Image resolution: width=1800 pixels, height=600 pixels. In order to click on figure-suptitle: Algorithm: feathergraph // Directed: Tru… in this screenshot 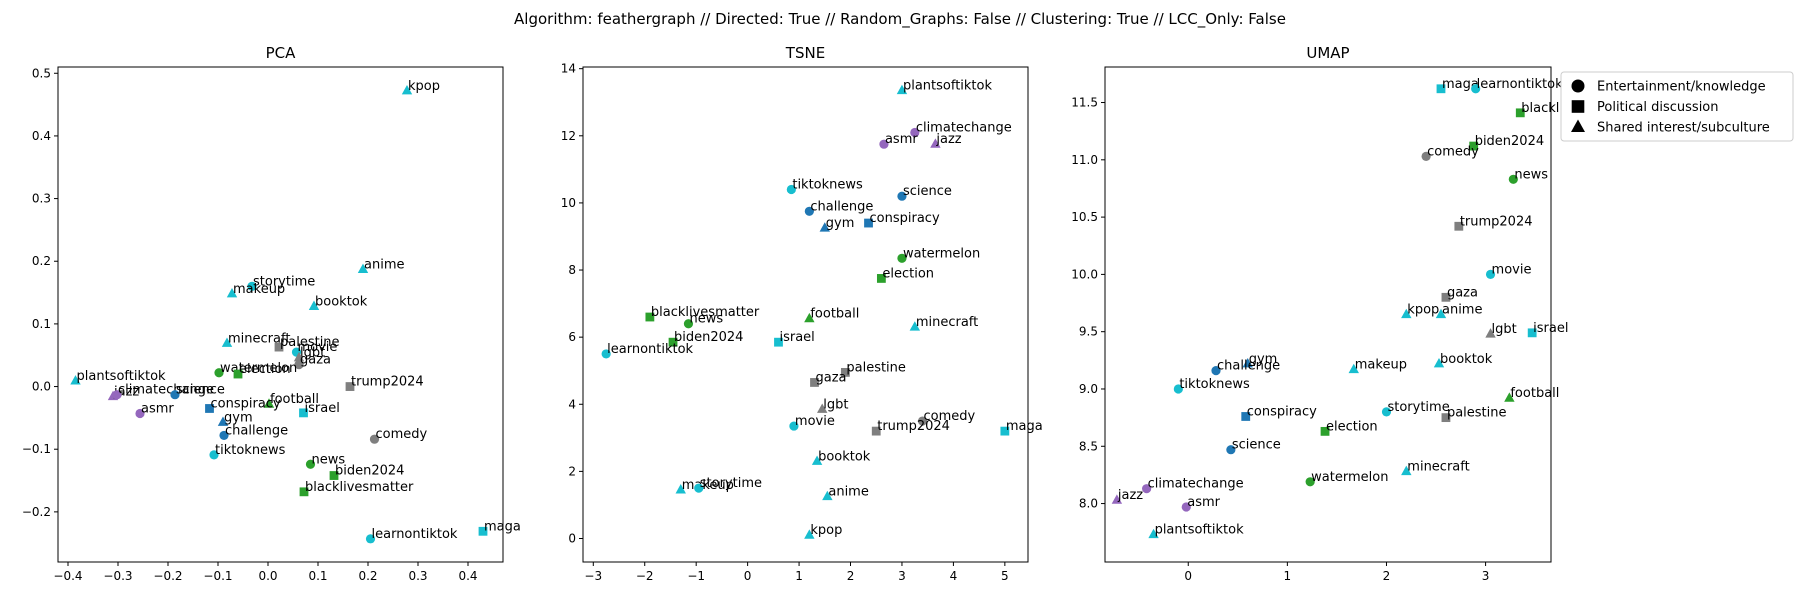, I will do `click(900, 19)`.